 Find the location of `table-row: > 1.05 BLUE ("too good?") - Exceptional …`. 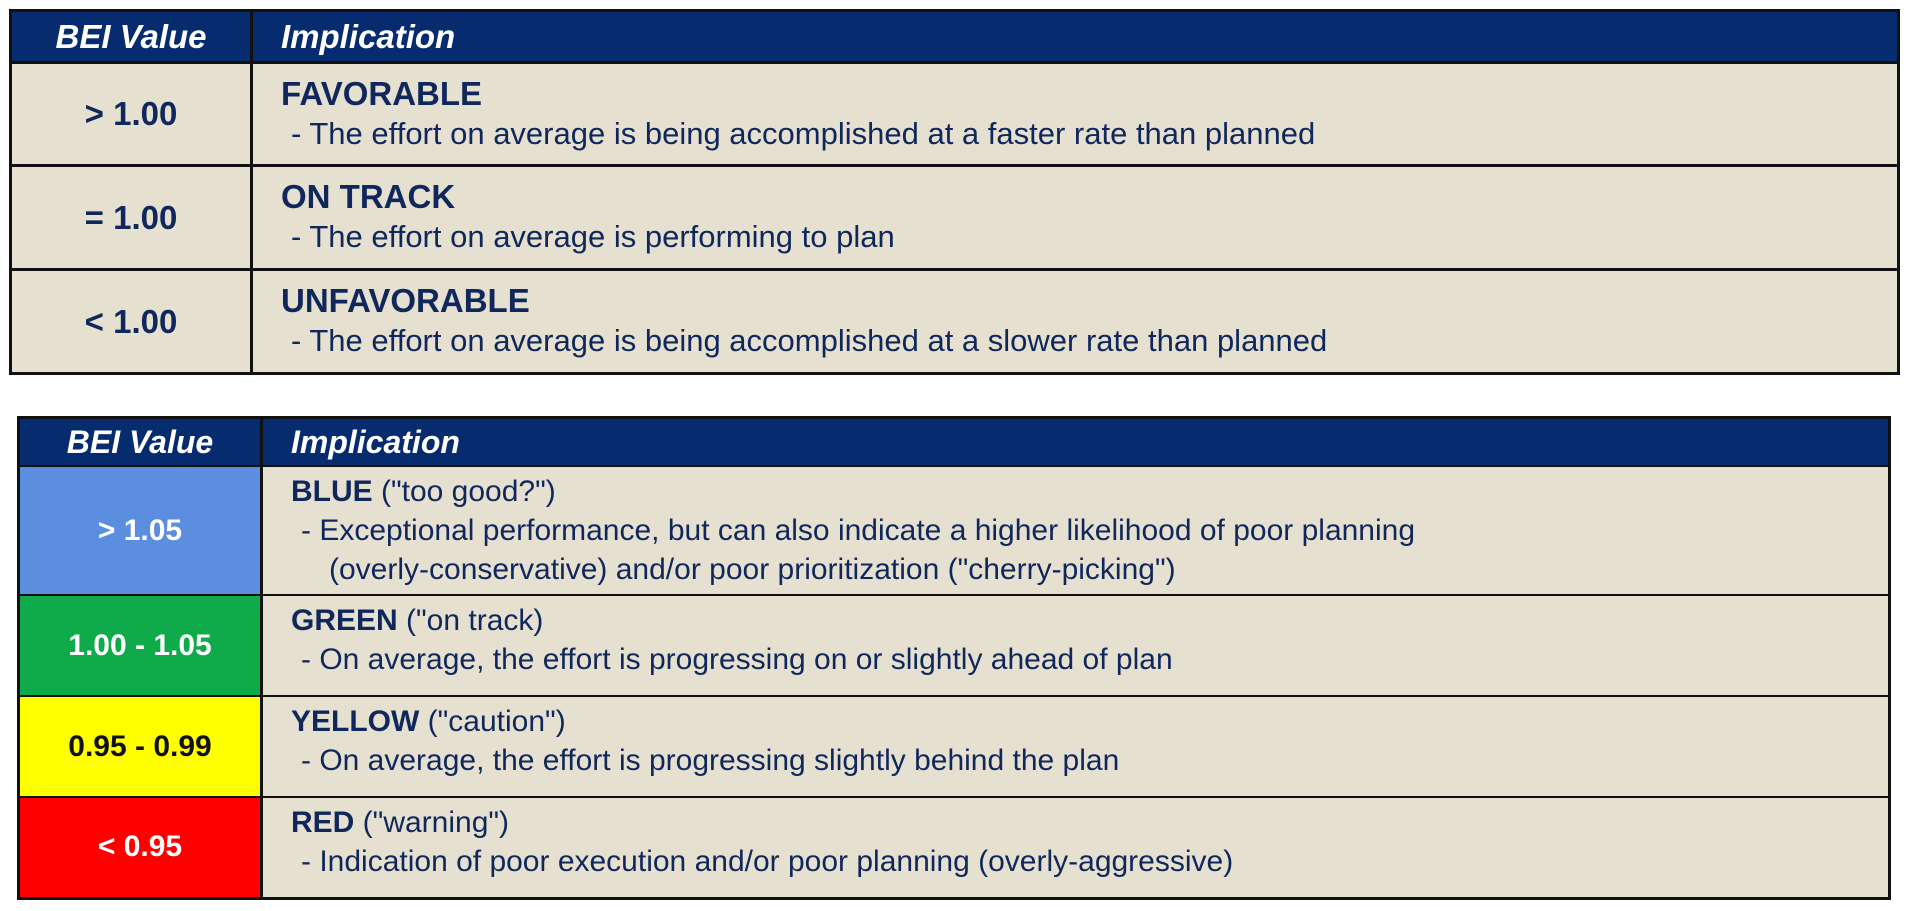

table-row: > 1.05 BLUE ("too good?") - Exceptional … is located at coordinates (954, 530).